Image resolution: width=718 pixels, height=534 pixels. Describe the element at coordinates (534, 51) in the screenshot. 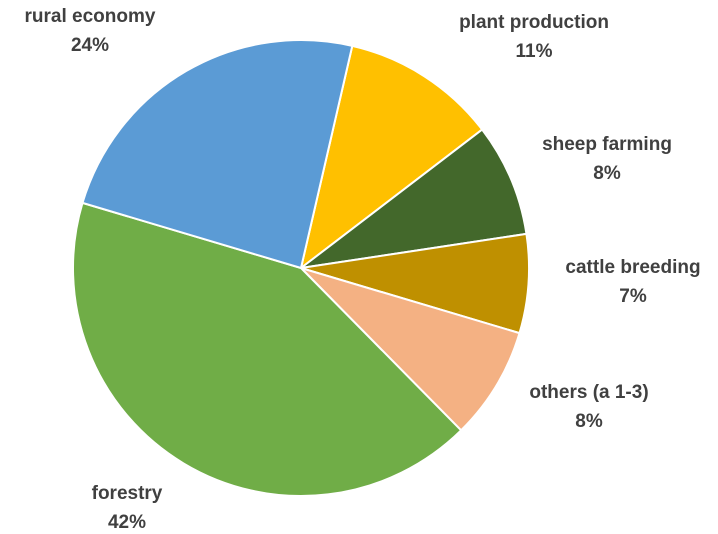

I see `slice-percent-label: 11%` at that location.